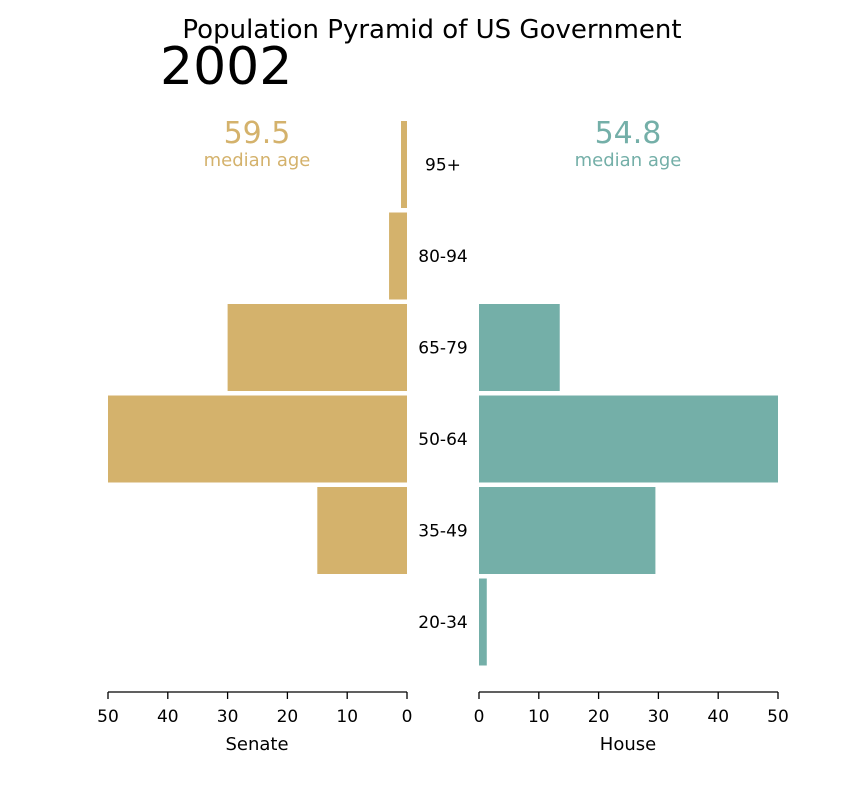 The height and width of the screenshot is (792, 864). What do you see at coordinates (628, 744) in the screenshot?
I see `house-axis-label: House` at bounding box center [628, 744].